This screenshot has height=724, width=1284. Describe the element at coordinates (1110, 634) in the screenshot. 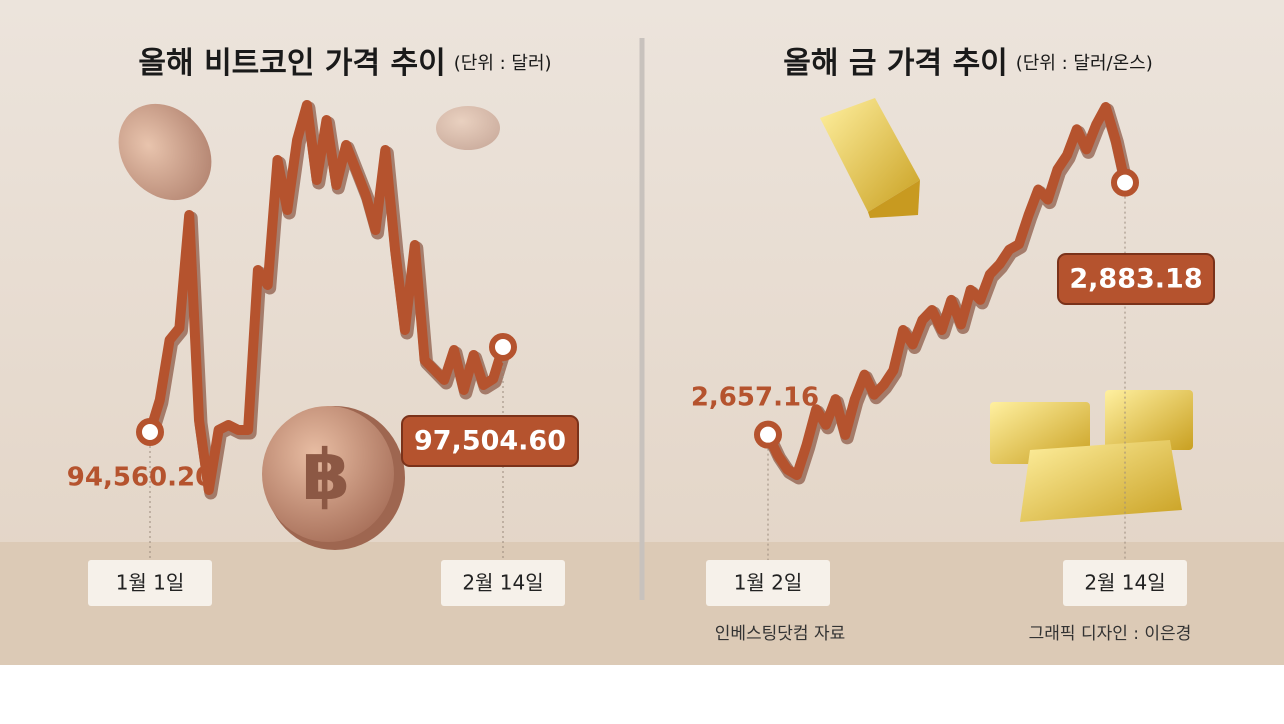

I see `credit: 그래픽 디자인 : 이은경` at that location.